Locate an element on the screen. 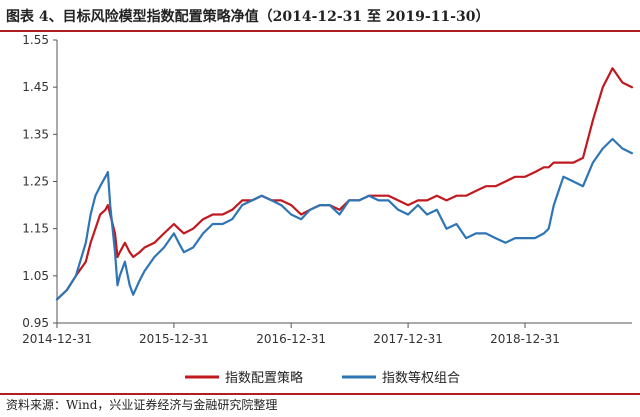 The width and height of the screenshot is (640, 417). x-tick-label: 2015-12-31 is located at coordinates (174, 339).